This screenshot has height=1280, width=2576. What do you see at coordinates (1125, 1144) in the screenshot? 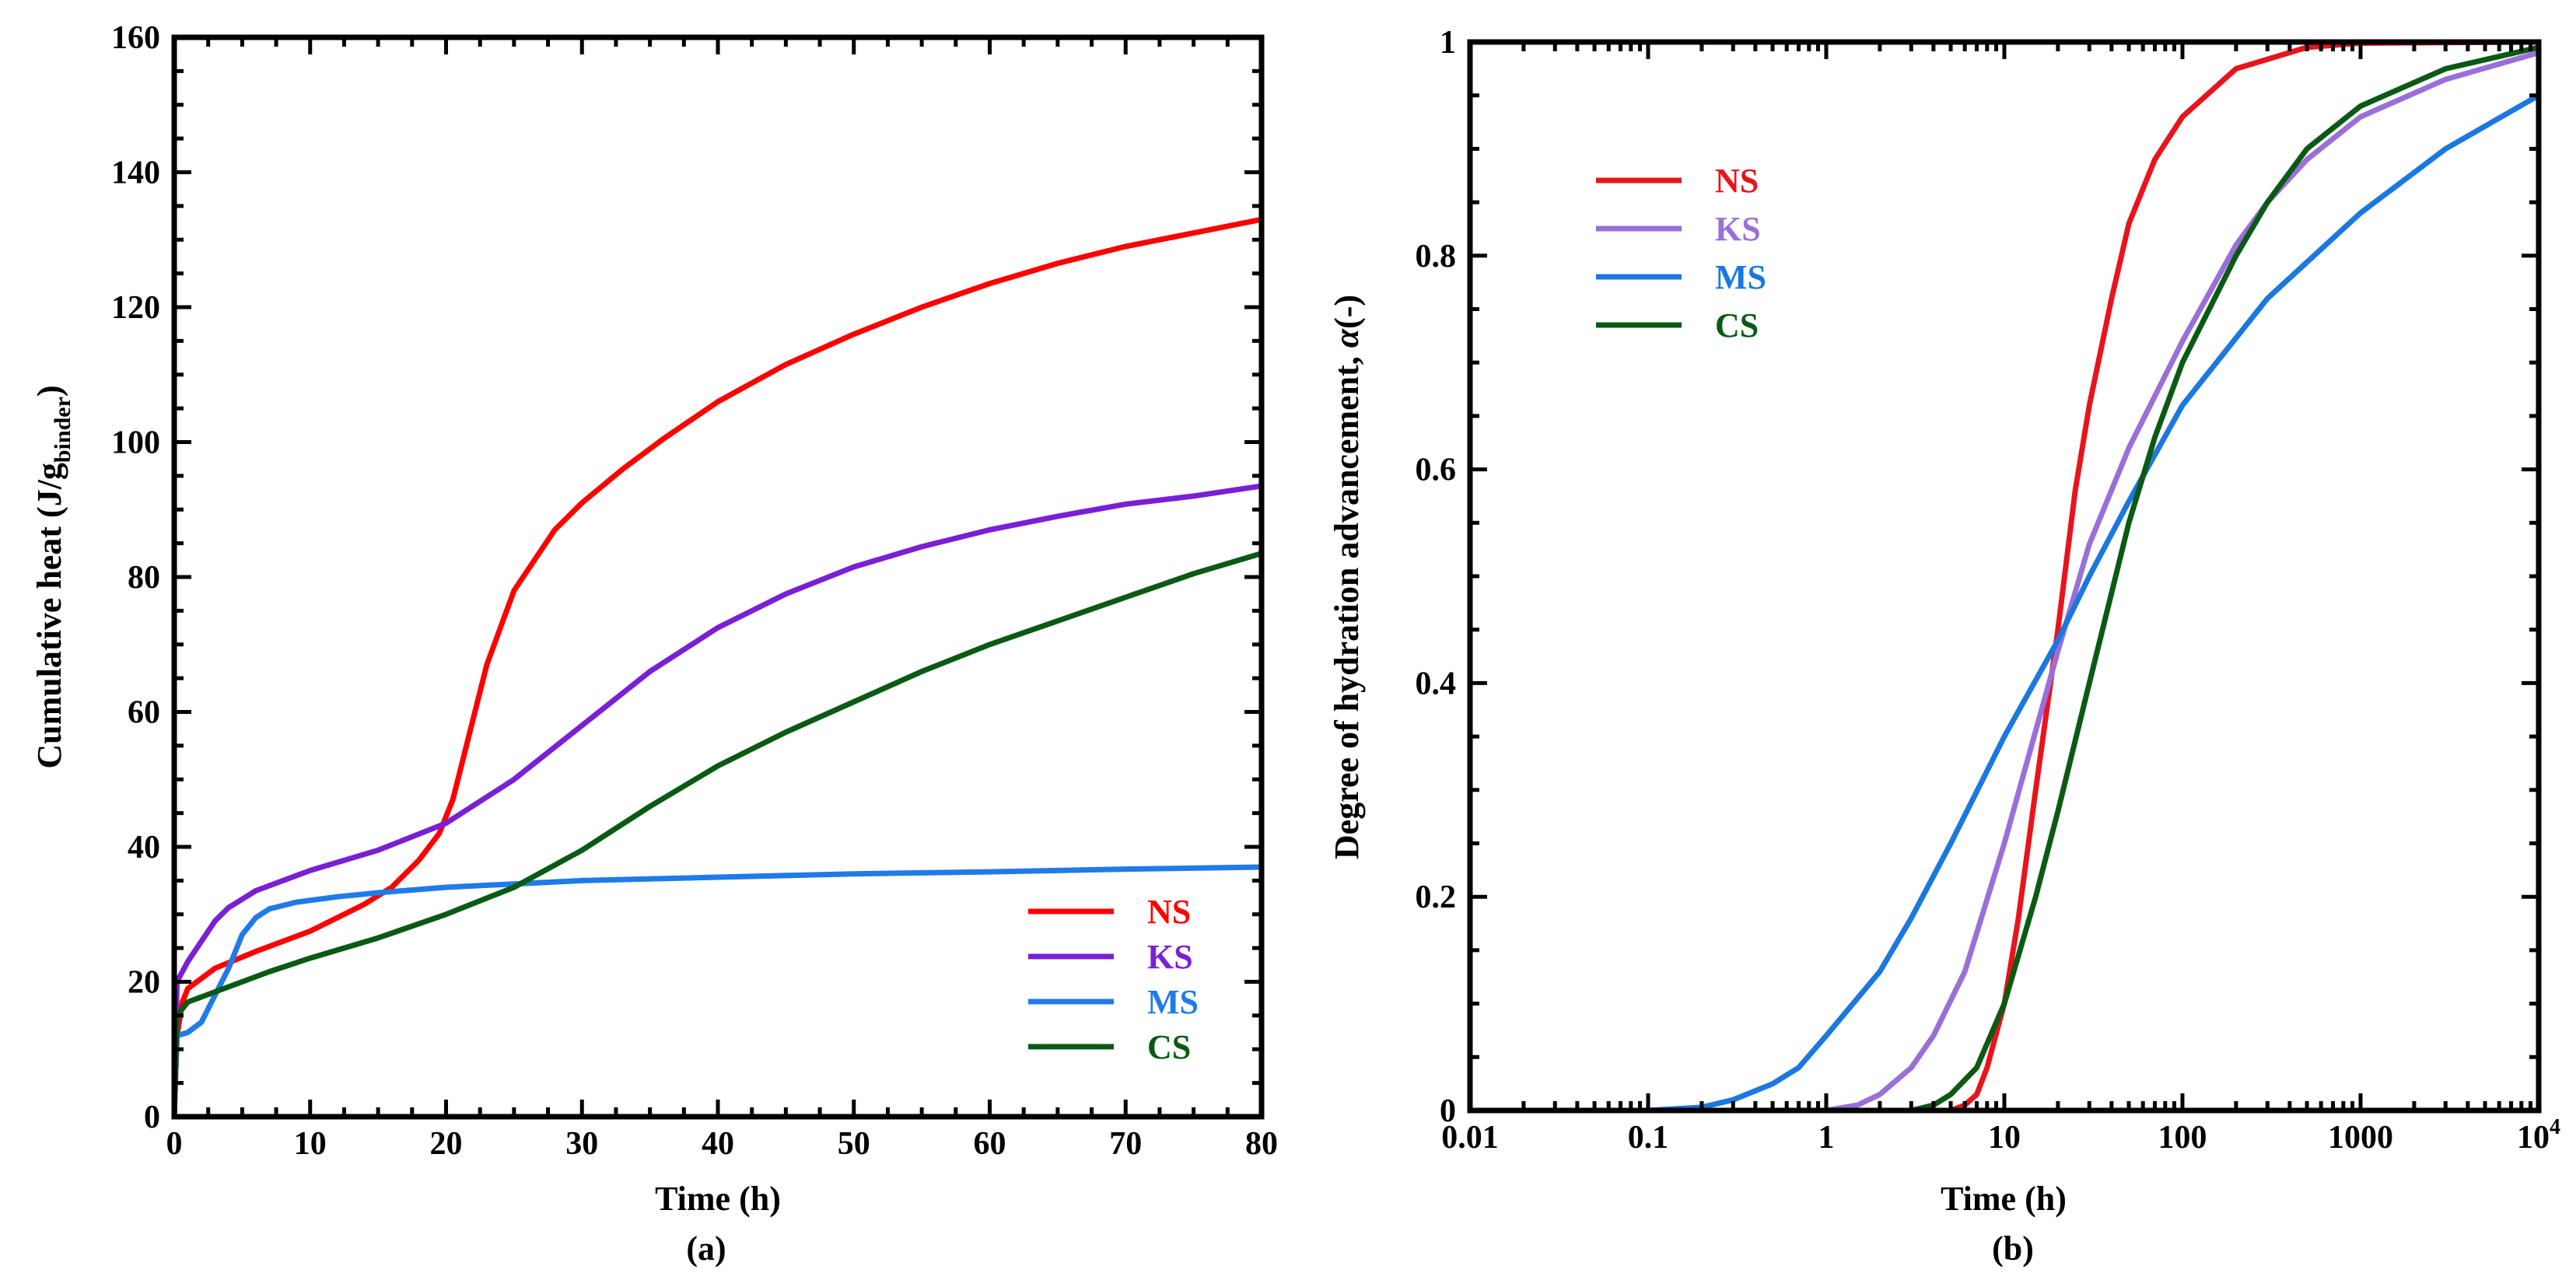
I see `panel-a-x-tick-label: 70` at bounding box center [1125, 1144].